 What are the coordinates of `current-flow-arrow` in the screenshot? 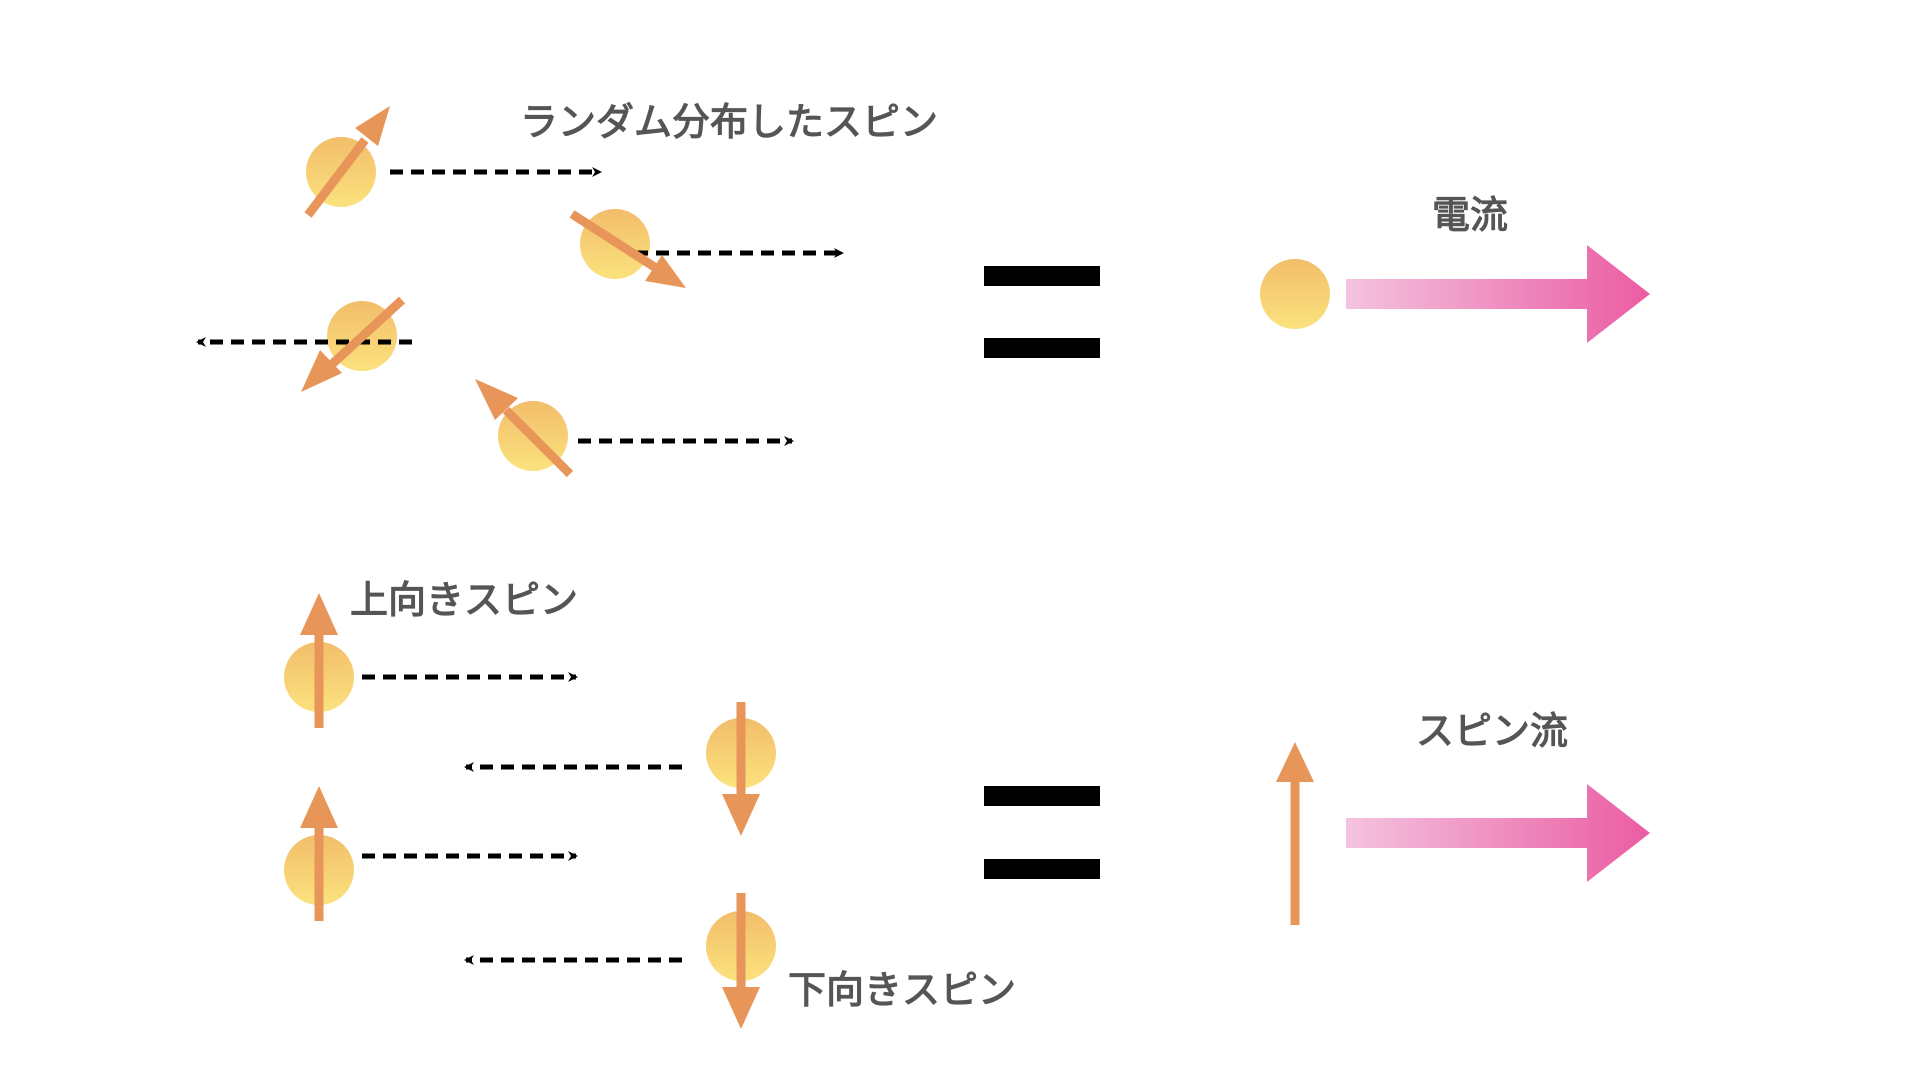 It's located at (1498, 294).